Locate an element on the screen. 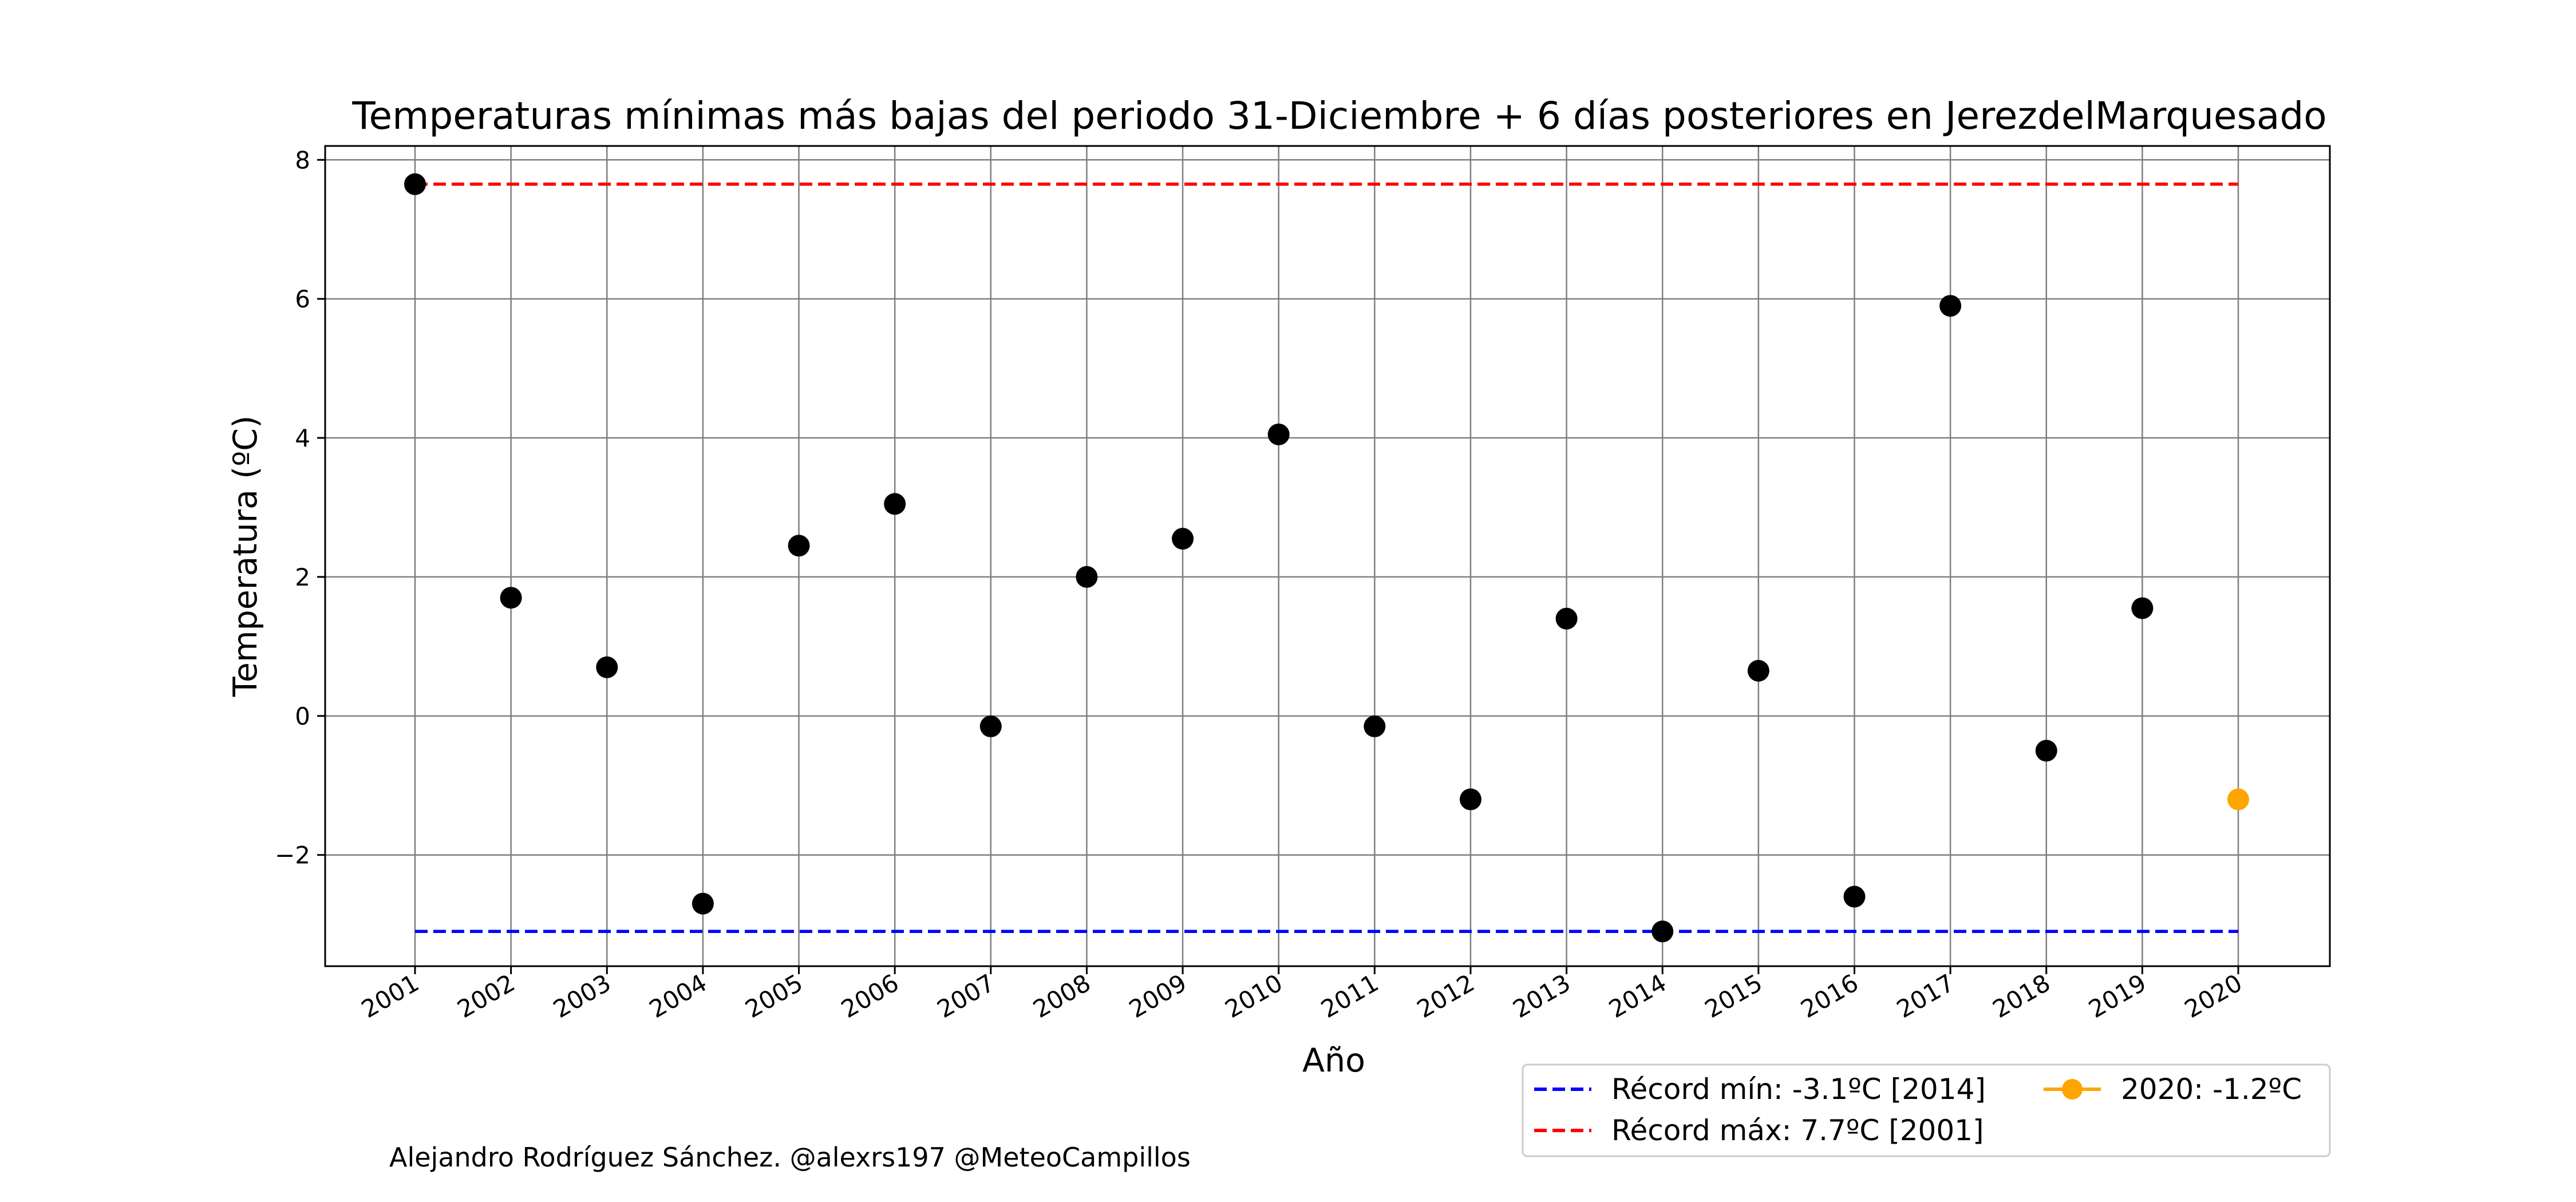 The width and height of the screenshot is (2576, 1202). data-point-2016 is located at coordinates (1854, 896).